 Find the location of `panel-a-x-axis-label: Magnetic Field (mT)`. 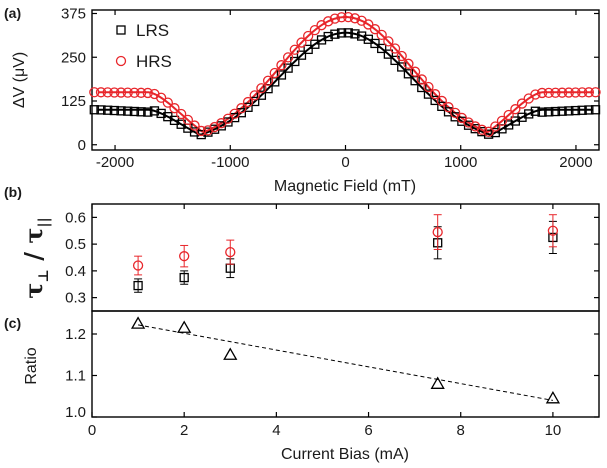

panel-a-x-axis-label: Magnetic Field (mT) is located at coordinates (345, 186).